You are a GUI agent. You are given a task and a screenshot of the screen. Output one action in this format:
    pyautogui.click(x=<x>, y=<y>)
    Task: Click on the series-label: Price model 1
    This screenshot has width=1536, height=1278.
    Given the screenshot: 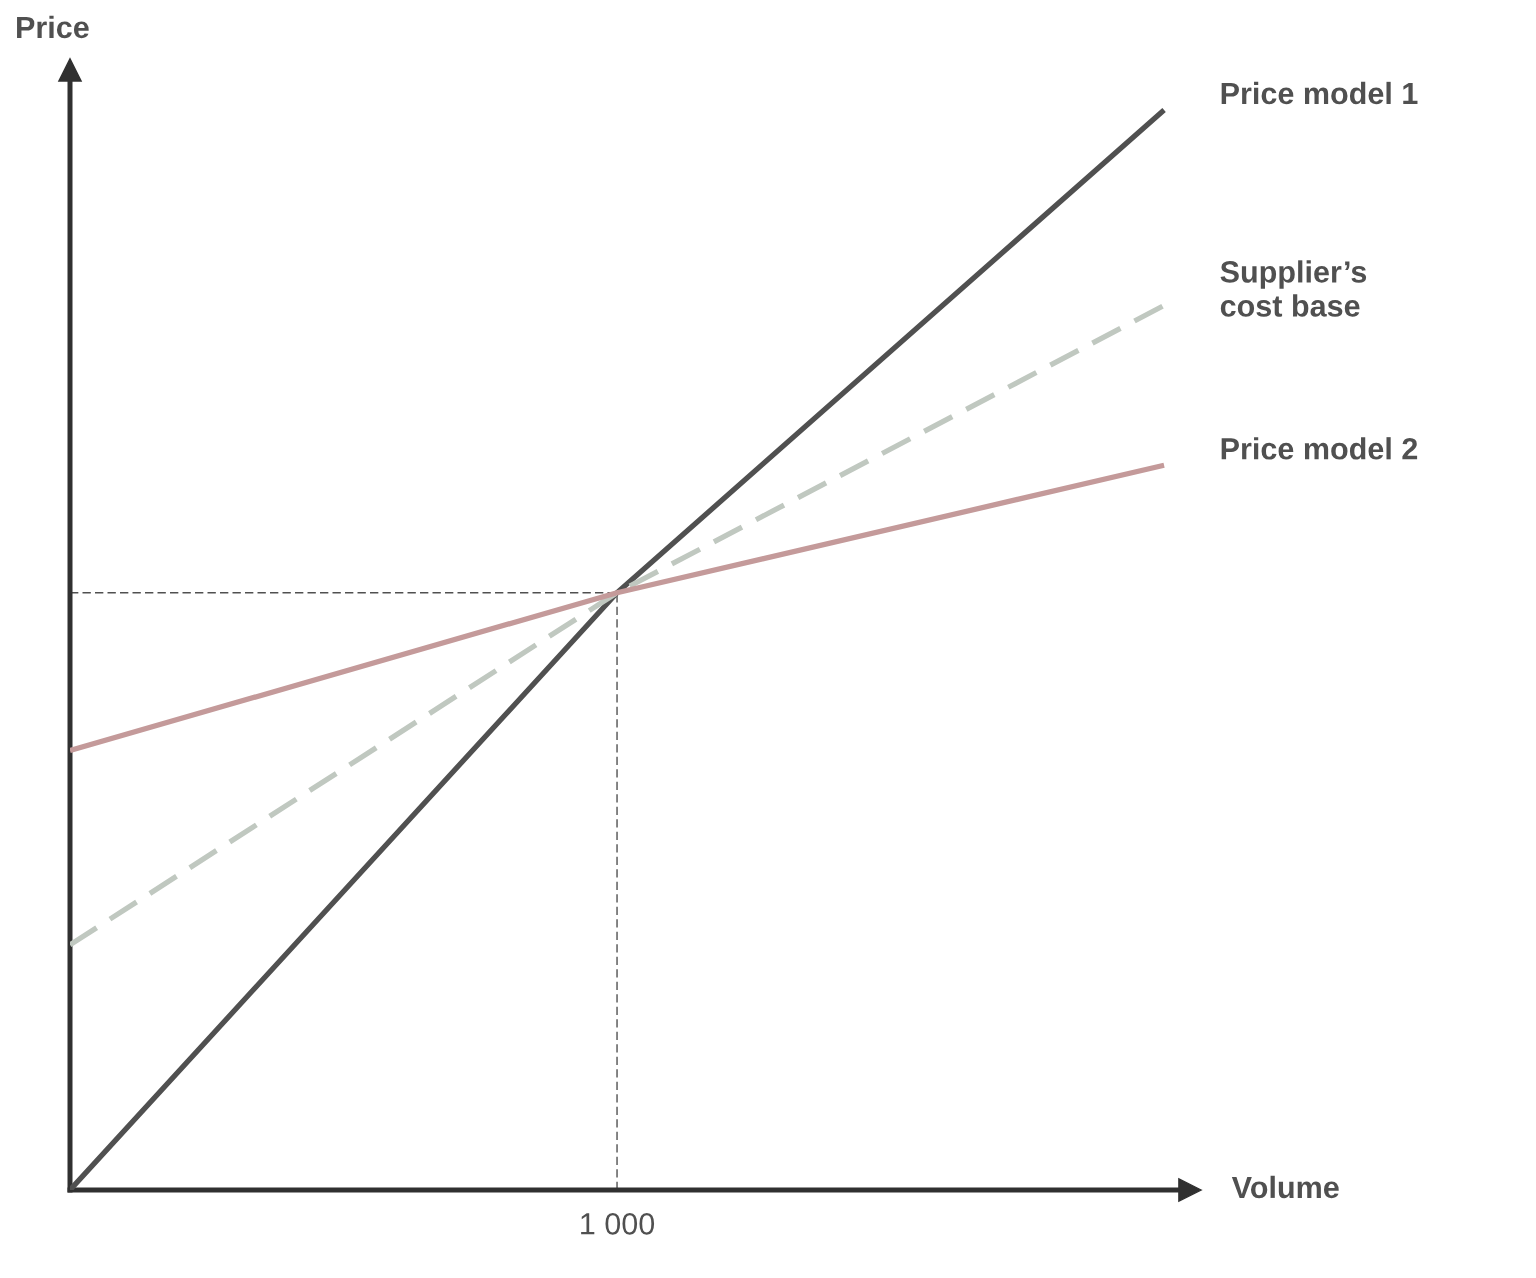 What is the action you would take?
    pyautogui.click(x=1319, y=93)
    